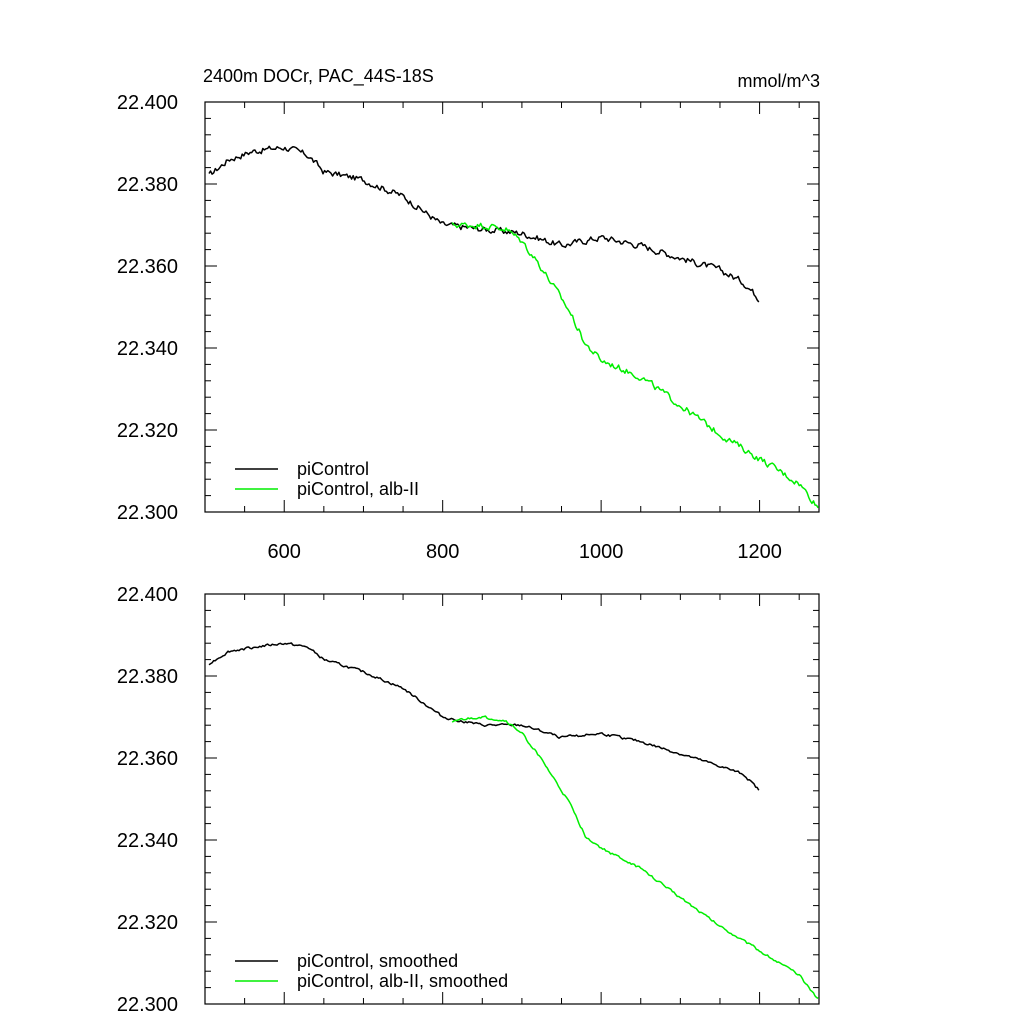 This screenshot has width=1024, height=1024. I want to click on series-line-picontrol-alb-ii, so click(635, 365).